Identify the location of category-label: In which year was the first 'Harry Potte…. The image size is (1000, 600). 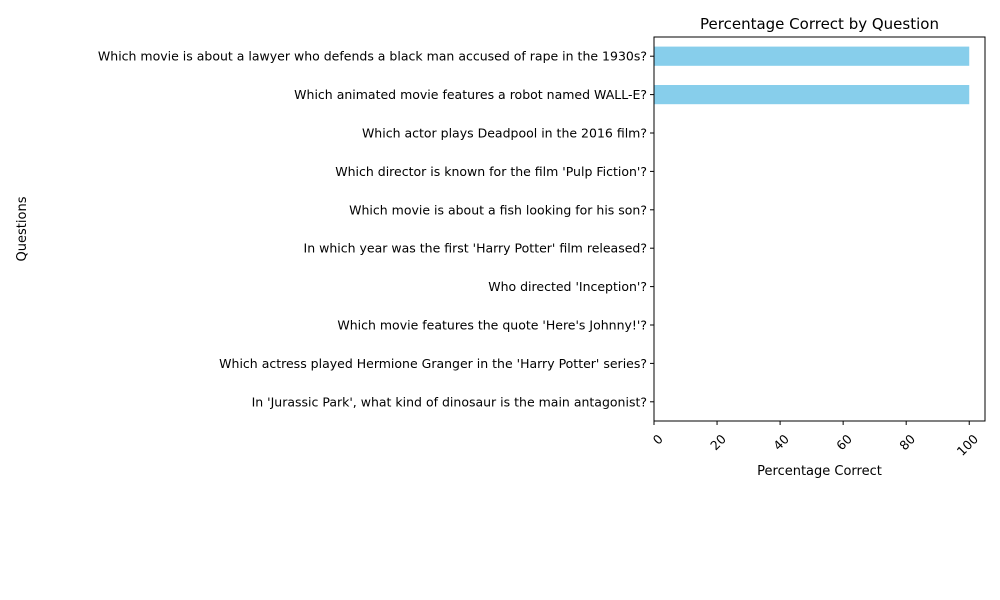
(475, 248).